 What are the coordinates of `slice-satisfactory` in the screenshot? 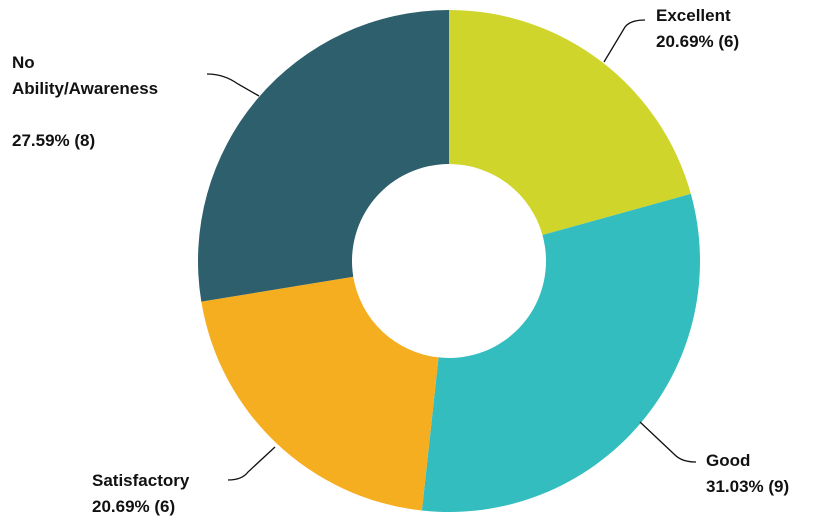 It's located at (320, 393).